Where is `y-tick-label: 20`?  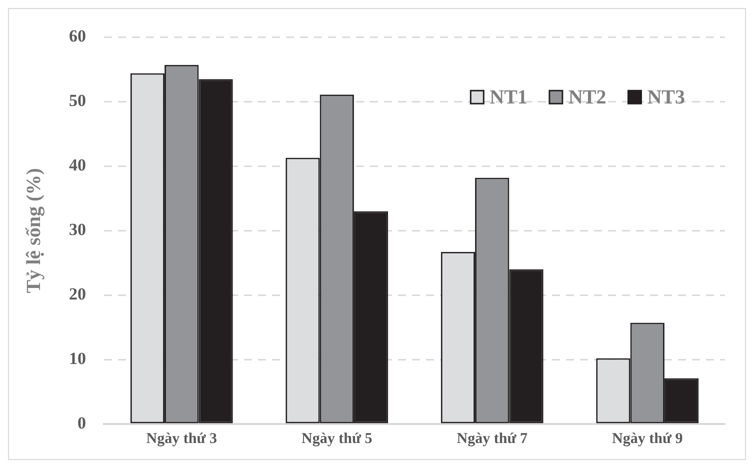
y-tick-label: 20 is located at coordinates (77, 294).